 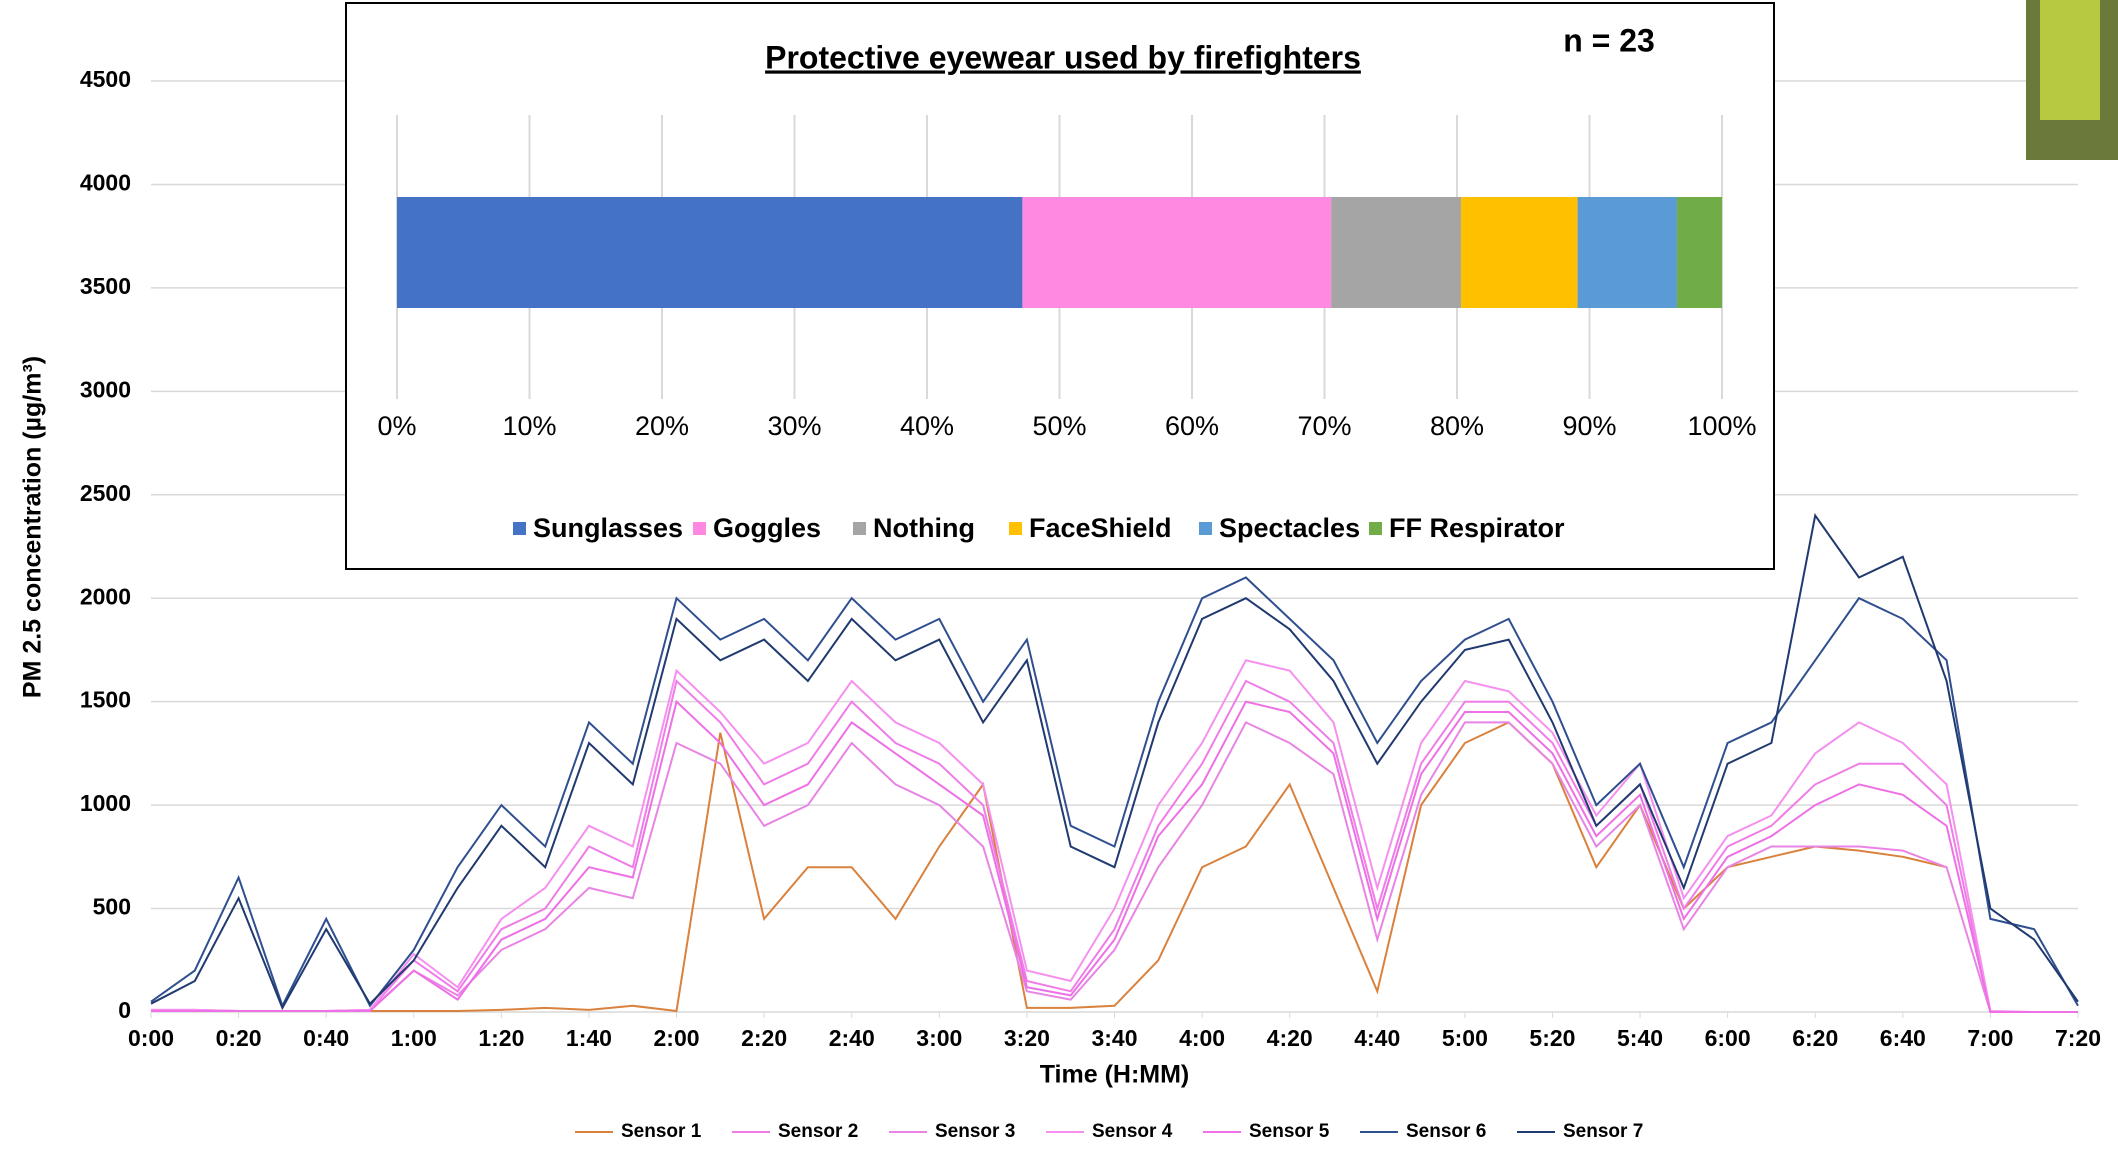 I want to click on legend-label: Sensor 3, so click(x=975, y=1131).